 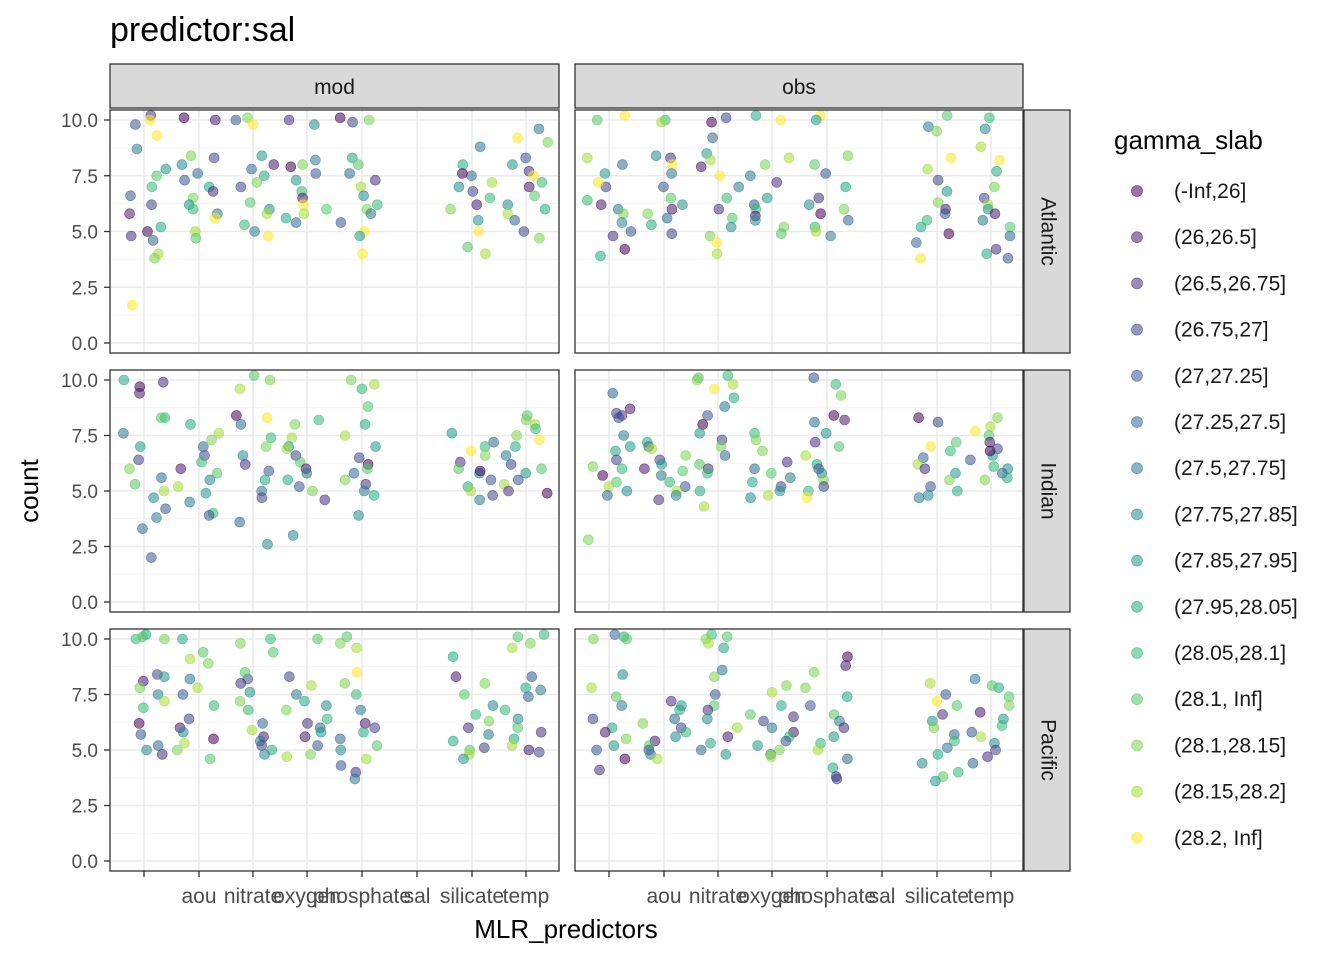 What do you see at coordinates (1230, 283) in the screenshot?
I see `legend-label: (26.5,26.75]` at bounding box center [1230, 283].